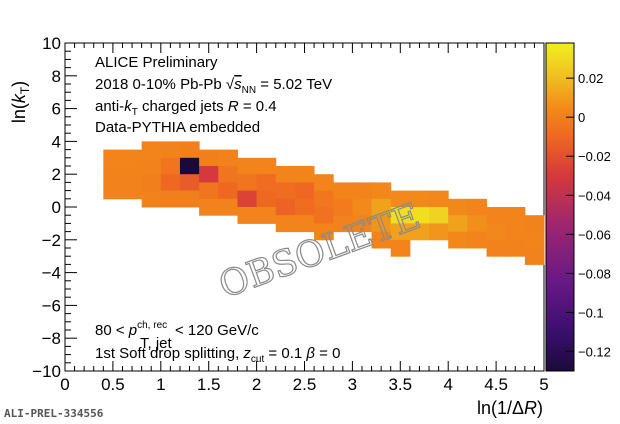 The width and height of the screenshot is (620, 424). I want to click on colorbar-tick-label: −0.06, so click(594, 234).